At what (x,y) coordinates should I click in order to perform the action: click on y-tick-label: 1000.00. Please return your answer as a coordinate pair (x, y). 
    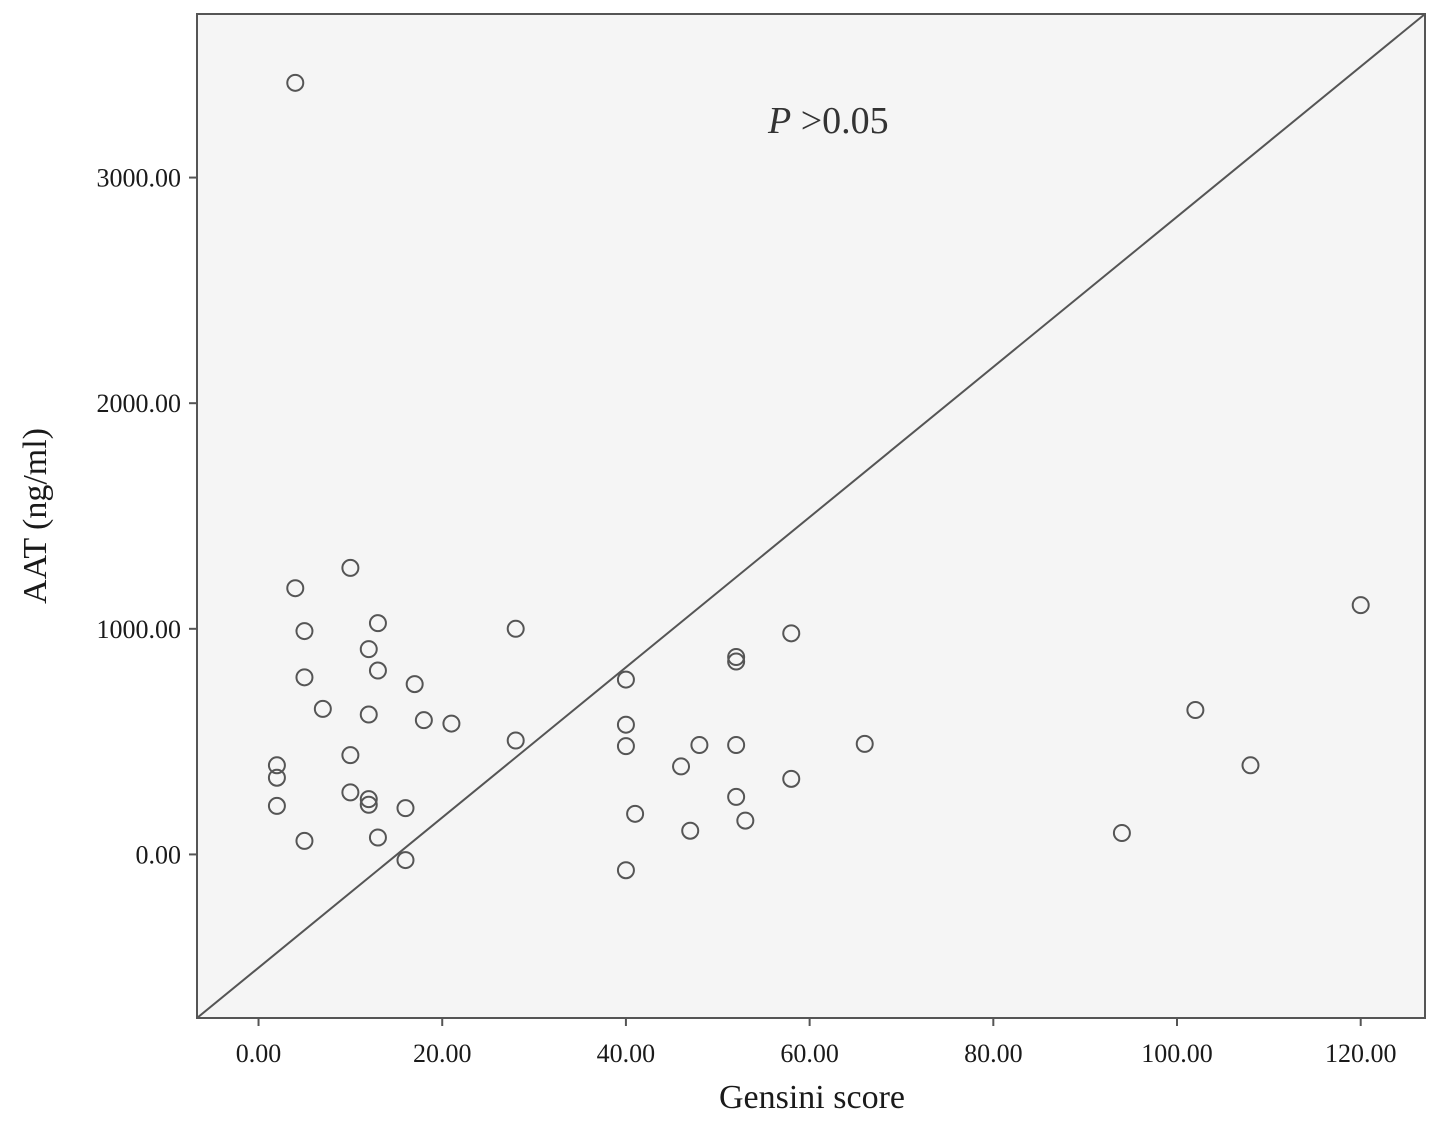
    Looking at the image, I should click on (139, 629).